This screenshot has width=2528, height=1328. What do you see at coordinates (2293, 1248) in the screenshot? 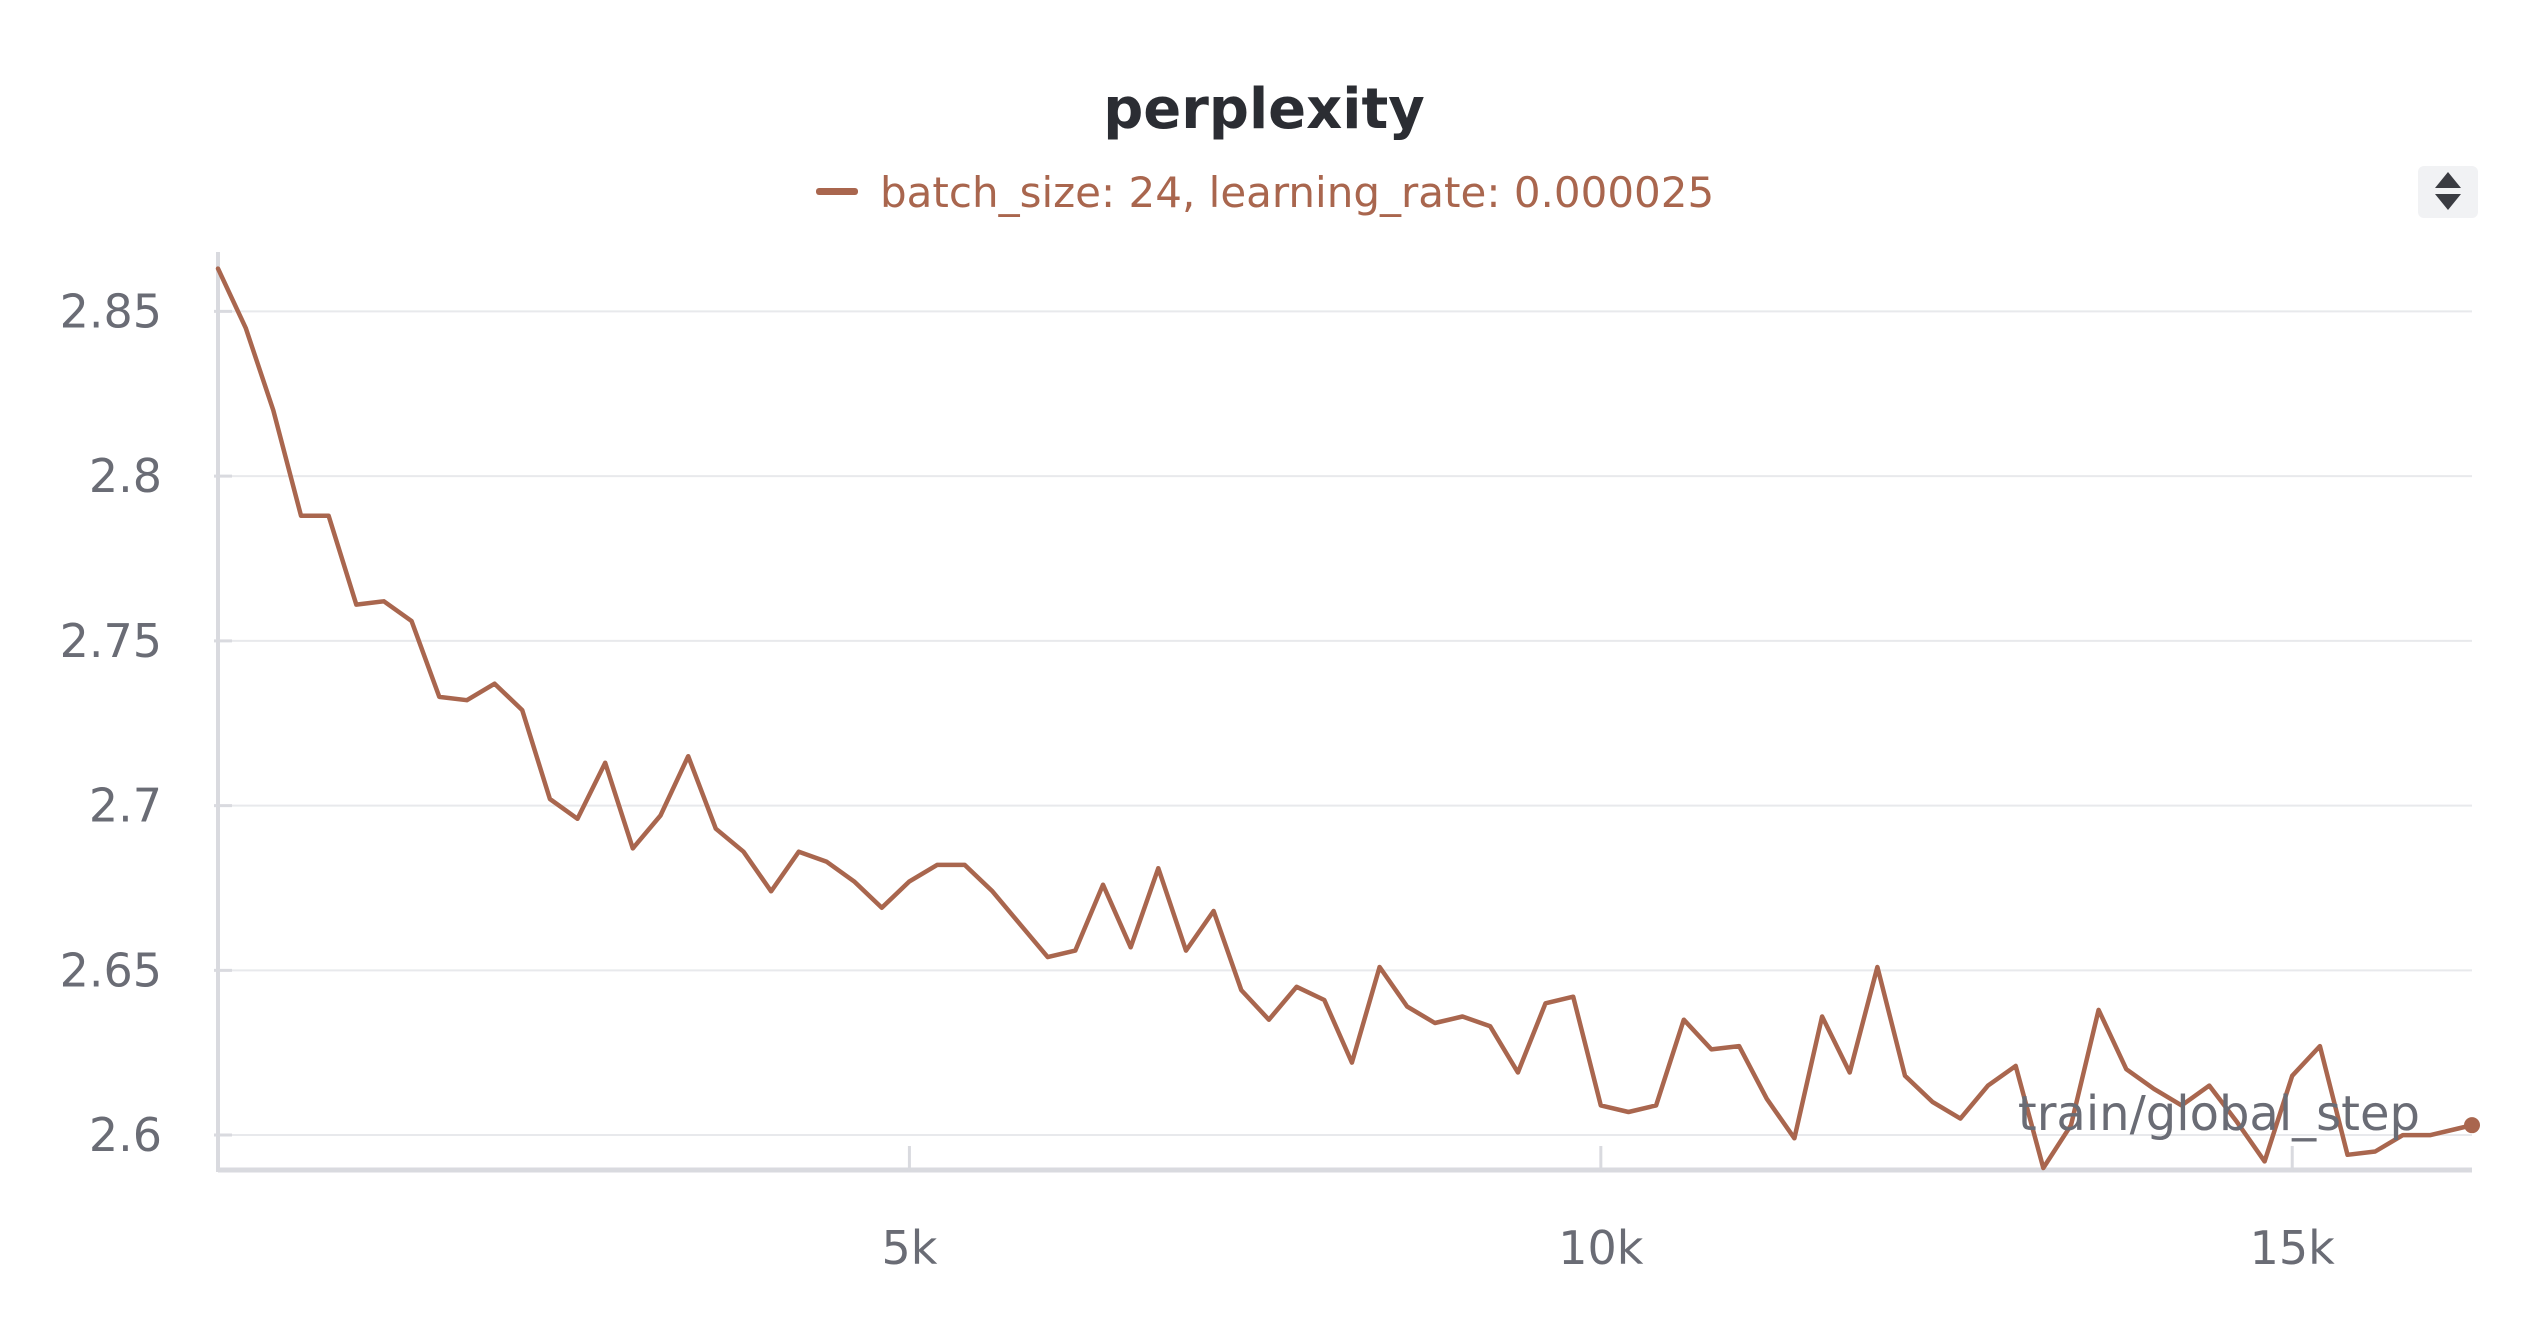
I see `x-tick-label: 15k` at bounding box center [2293, 1248].